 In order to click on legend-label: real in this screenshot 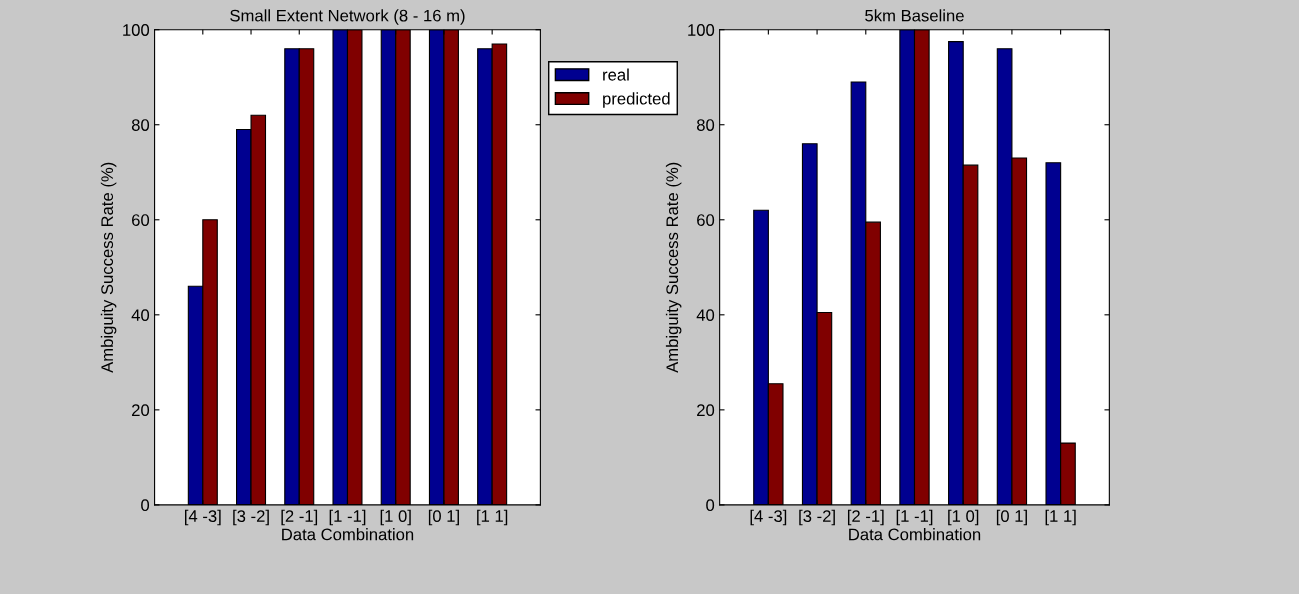, I will do `click(616, 74)`.